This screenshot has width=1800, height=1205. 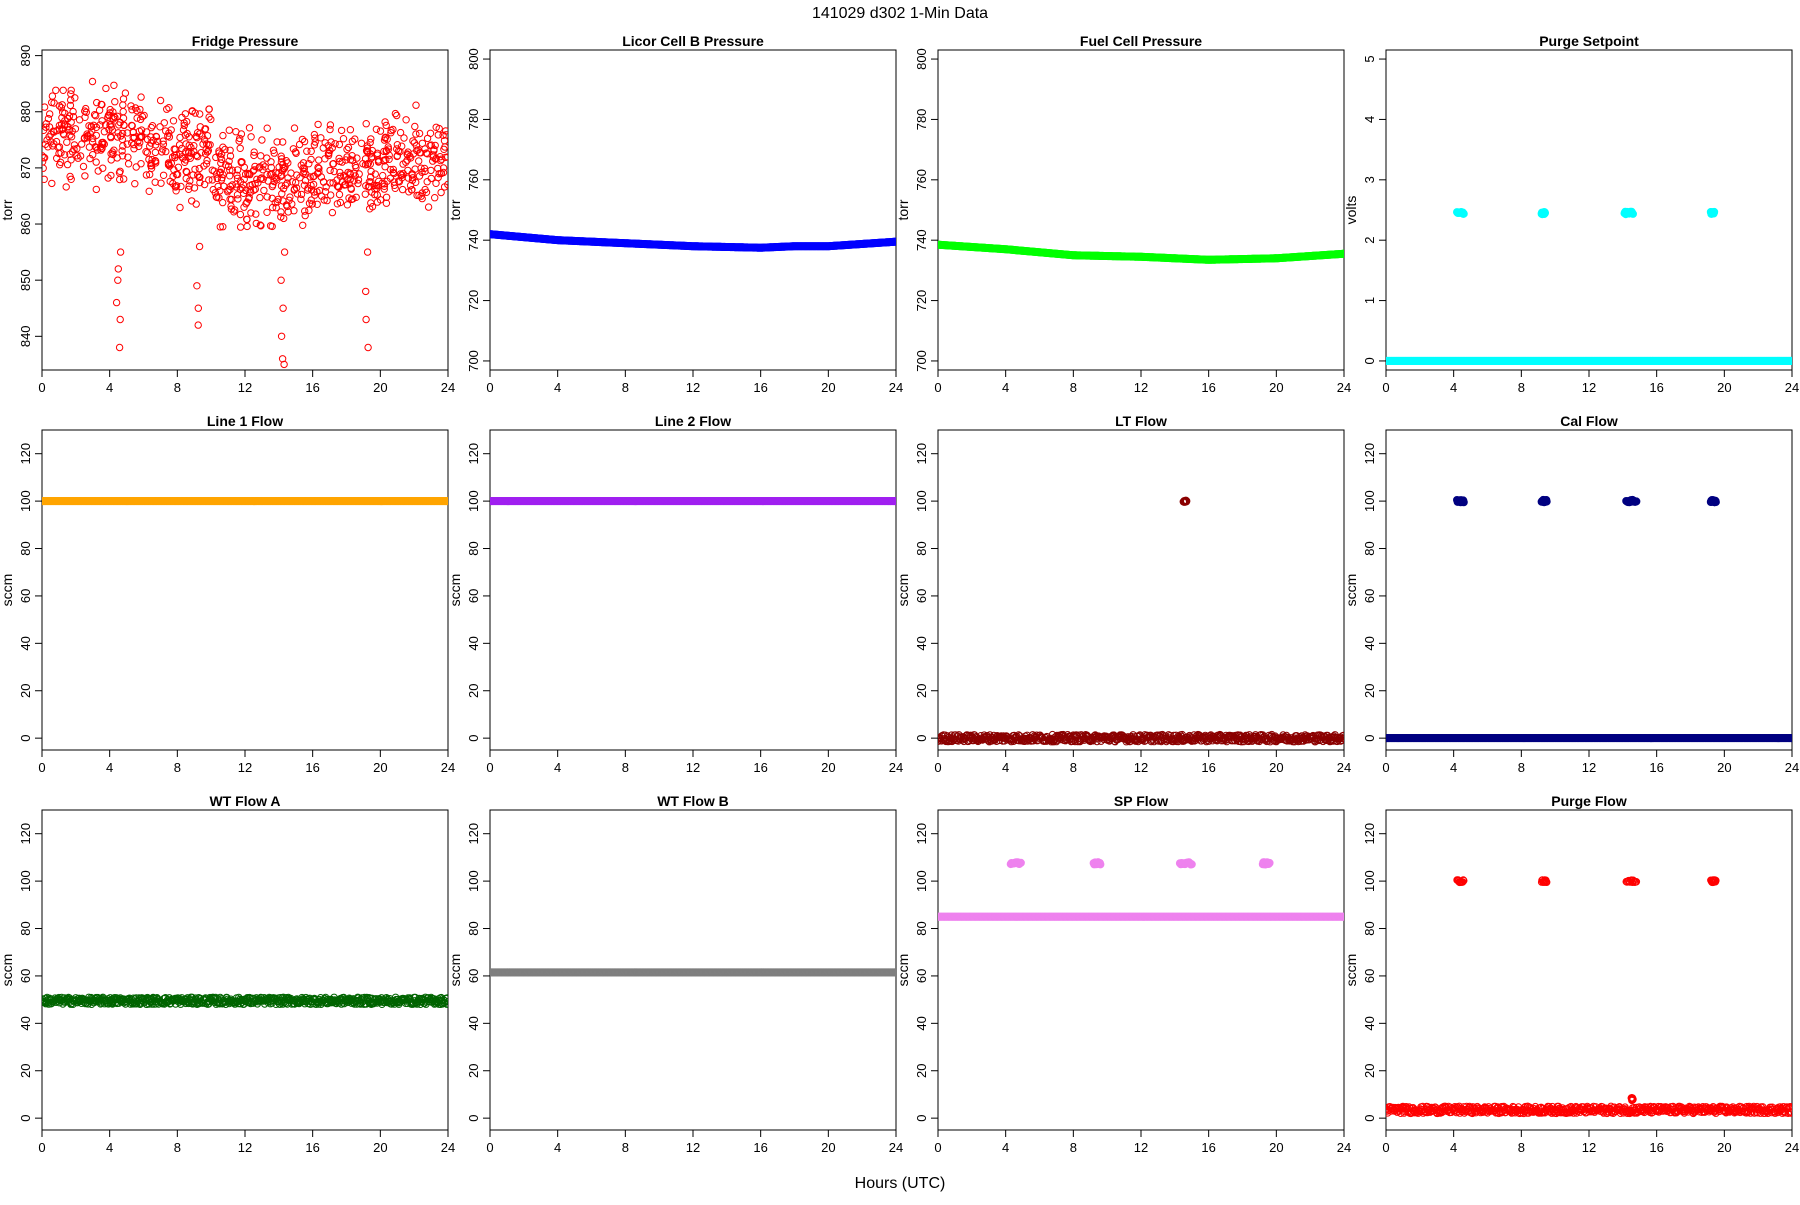 What do you see at coordinates (473, 59) in the screenshot?
I see `y-tick-label: 800` at bounding box center [473, 59].